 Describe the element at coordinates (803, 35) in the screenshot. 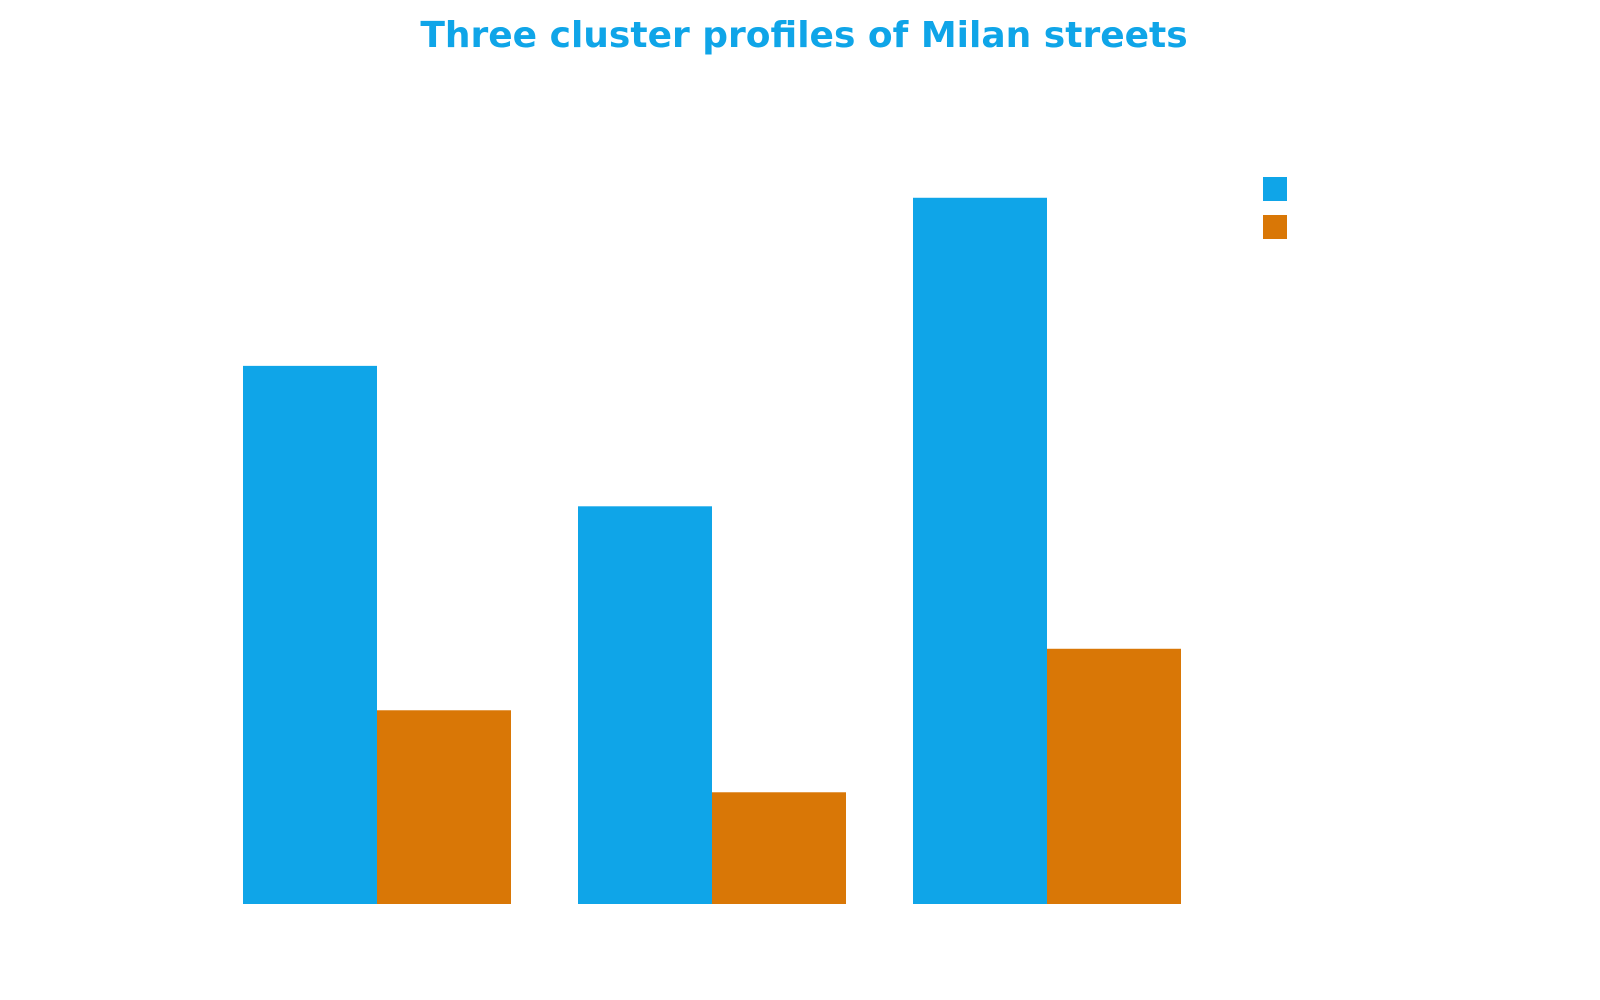

I see `chart-title: Three cluster profiles of Milan streets` at that location.